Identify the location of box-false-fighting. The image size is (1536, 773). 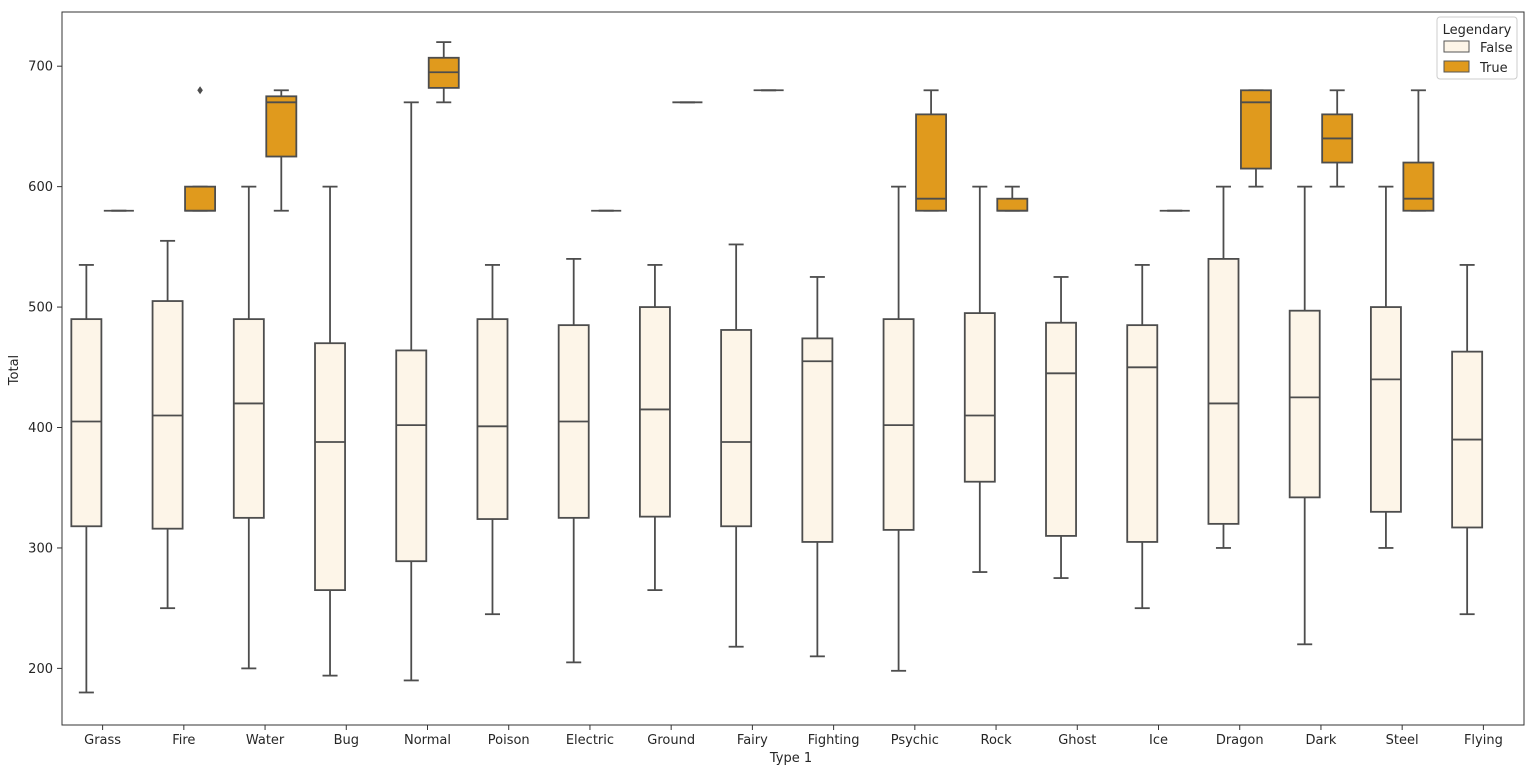
(817, 467).